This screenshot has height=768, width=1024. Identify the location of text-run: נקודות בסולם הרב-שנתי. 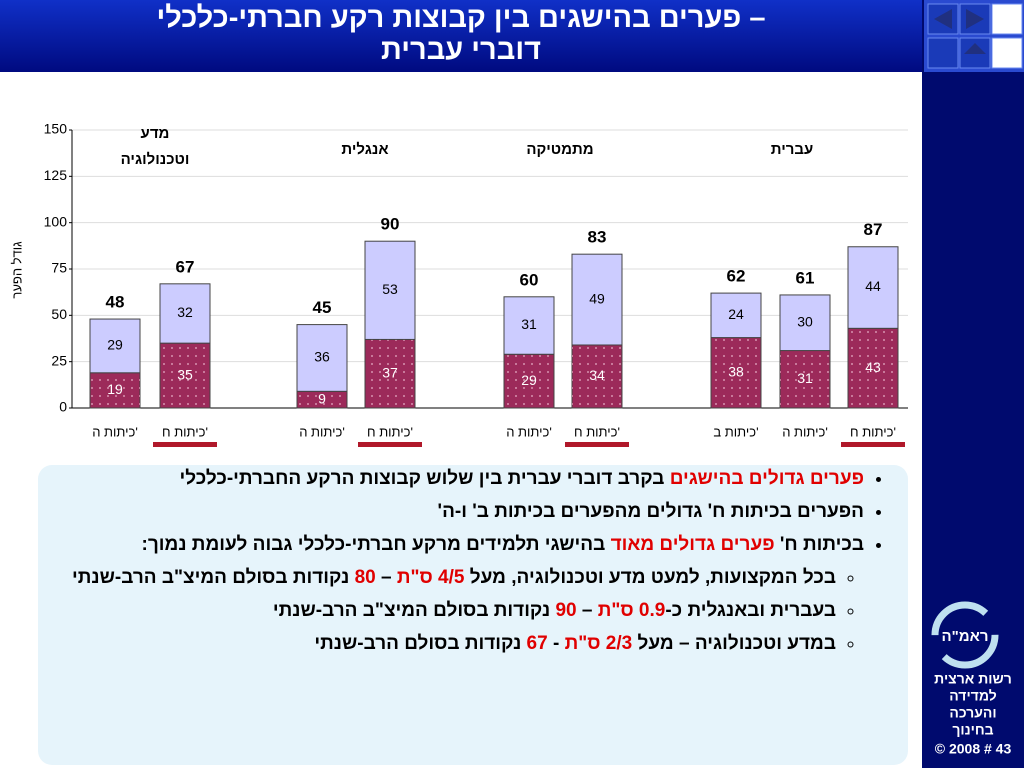
(420, 643).